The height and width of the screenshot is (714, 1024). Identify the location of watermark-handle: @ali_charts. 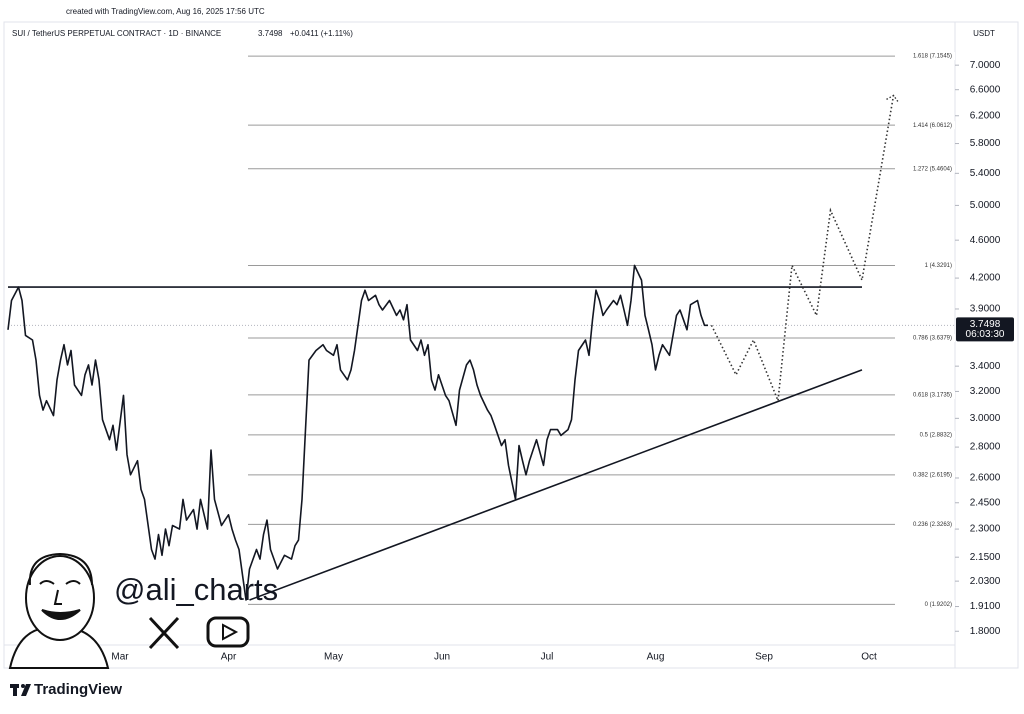
(196, 589).